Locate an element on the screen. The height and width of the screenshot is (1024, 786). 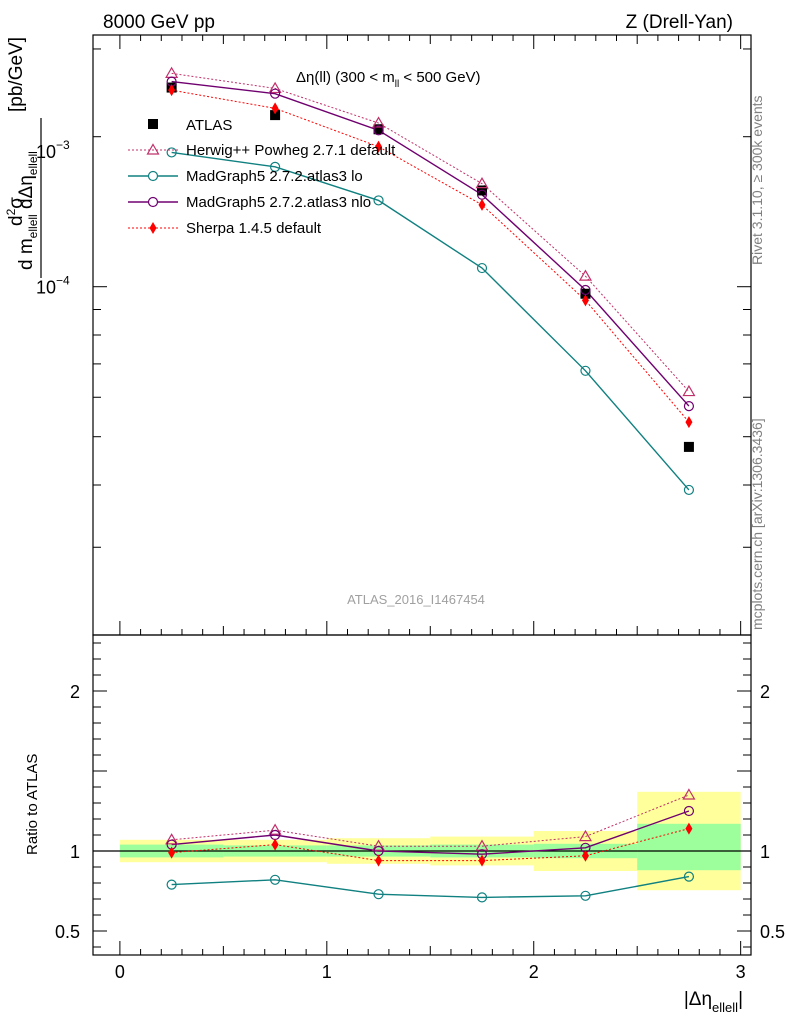
x-tick-label: 0 is located at coordinates (120, 972).